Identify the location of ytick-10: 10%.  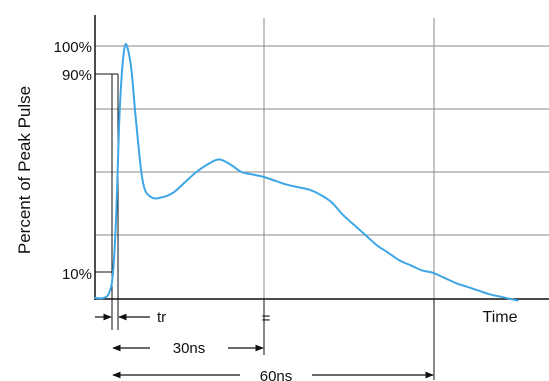
(77, 274).